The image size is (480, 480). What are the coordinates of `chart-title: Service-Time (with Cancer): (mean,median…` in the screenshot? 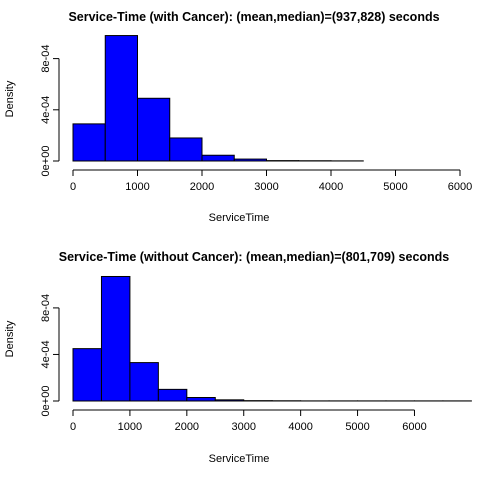 It's located at (253, 17).